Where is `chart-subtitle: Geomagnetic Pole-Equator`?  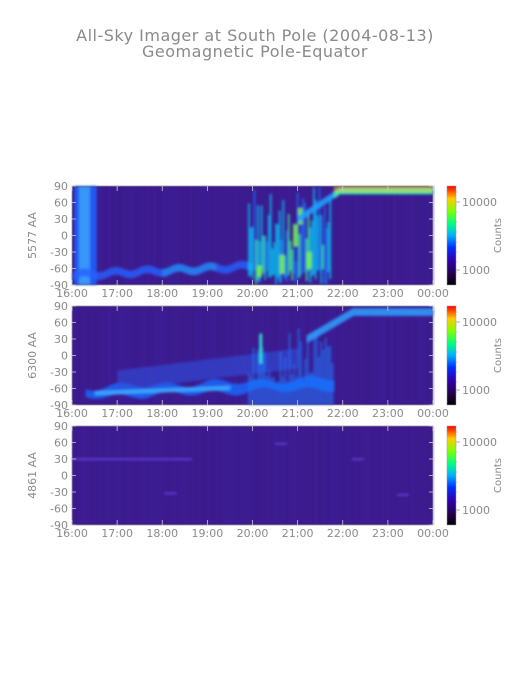 chart-subtitle: Geomagnetic Pole-Equator is located at coordinates (255, 51).